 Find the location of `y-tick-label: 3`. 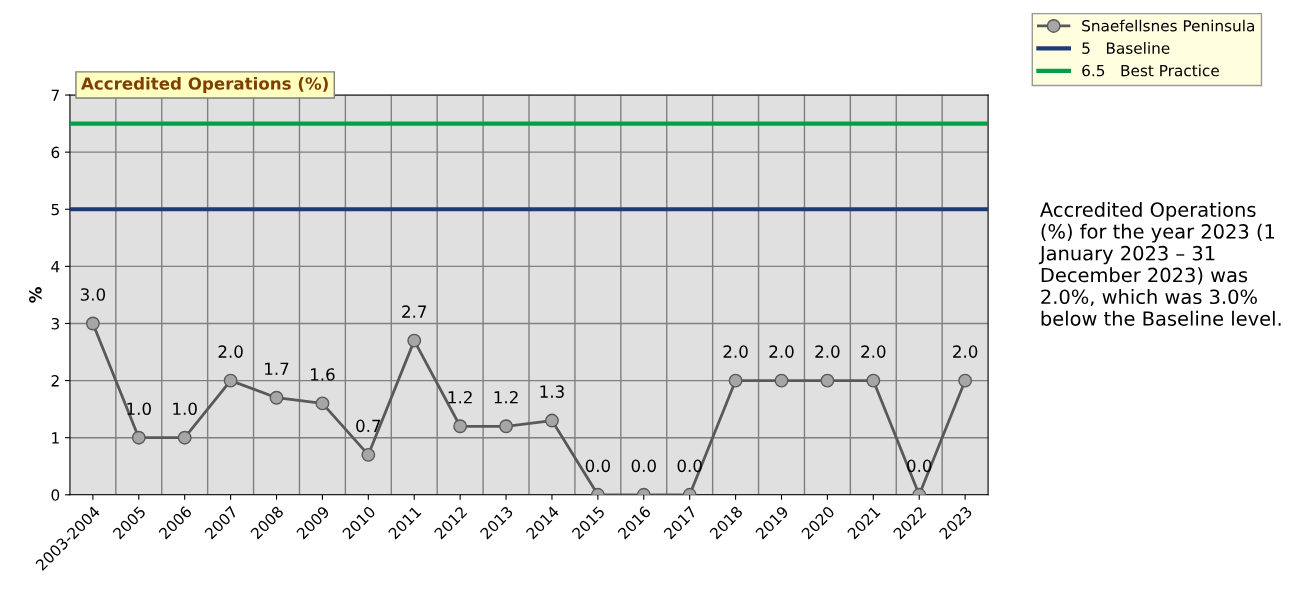

y-tick-label: 3 is located at coordinates (55, 323).